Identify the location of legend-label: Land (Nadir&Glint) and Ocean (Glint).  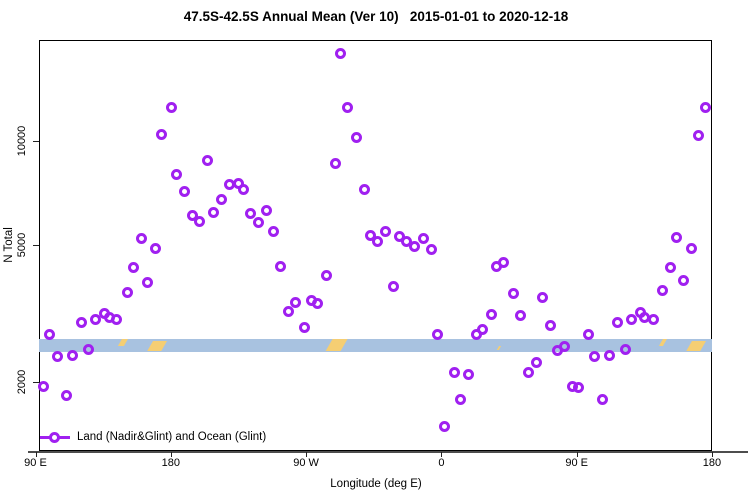
(172, 437).